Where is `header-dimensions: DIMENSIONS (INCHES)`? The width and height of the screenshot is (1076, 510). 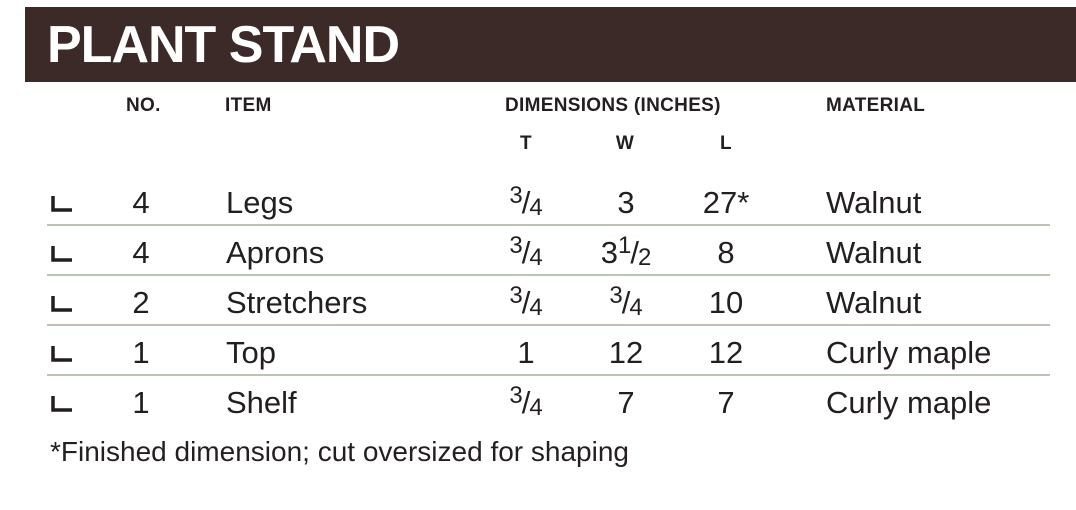 header-dimensions: DIMENSIONS (INCHES) is located at coordinates (613, 105).